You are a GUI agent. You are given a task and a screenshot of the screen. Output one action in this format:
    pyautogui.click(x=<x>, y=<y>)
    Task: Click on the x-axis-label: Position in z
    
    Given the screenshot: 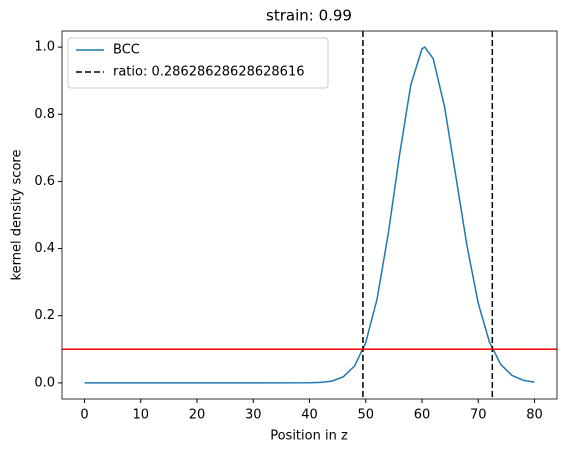 What is the action you would take?
    pyautogui.click(x=309, y=436)
    